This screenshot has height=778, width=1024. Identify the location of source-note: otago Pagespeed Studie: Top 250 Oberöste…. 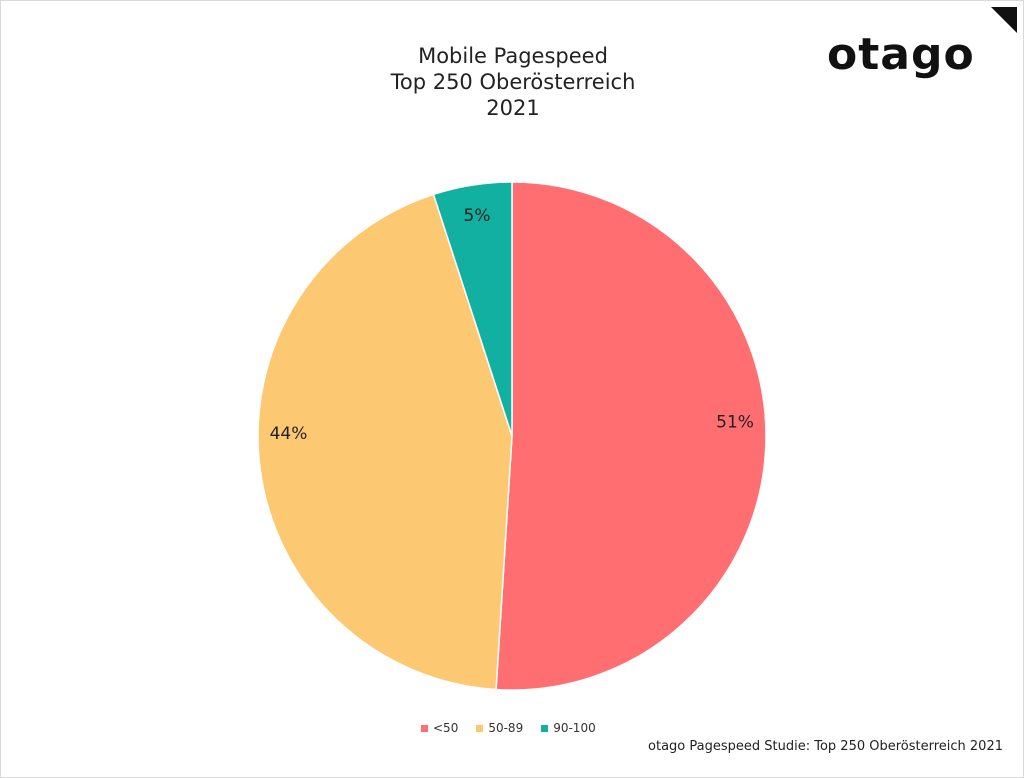
(825, 746).